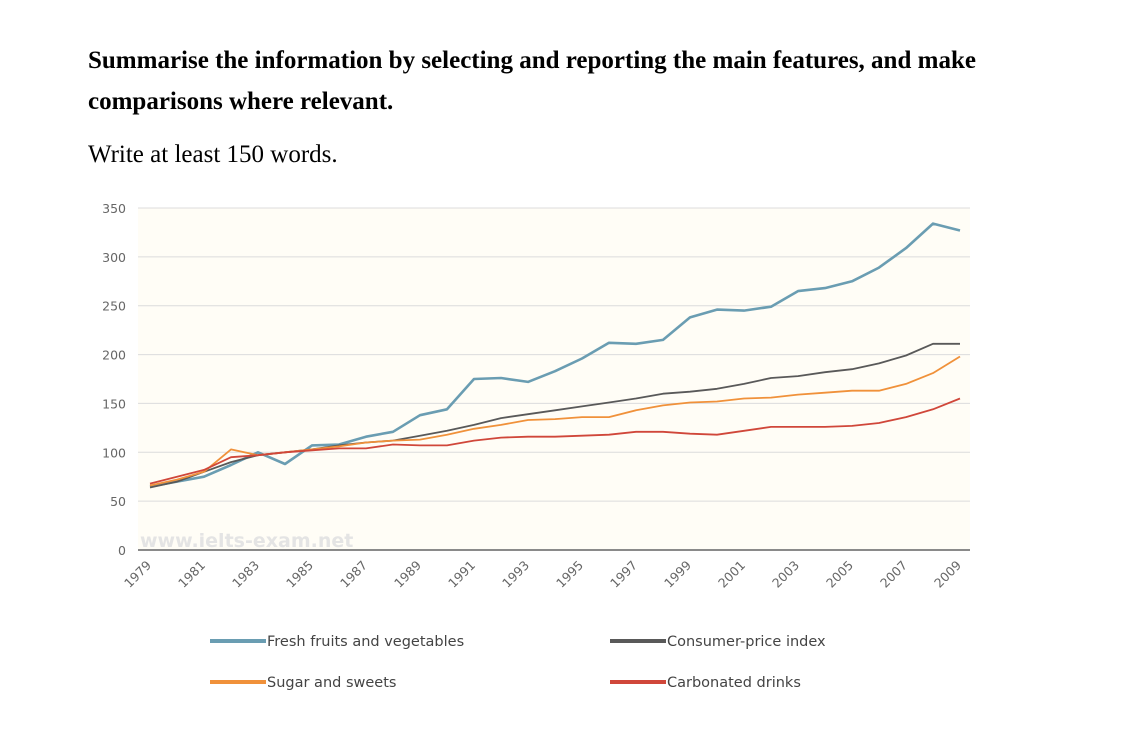 The height and width of the screenshot is (752, 1146). I want to click on legend-label: Carbonated drinks, so click(734, 683).